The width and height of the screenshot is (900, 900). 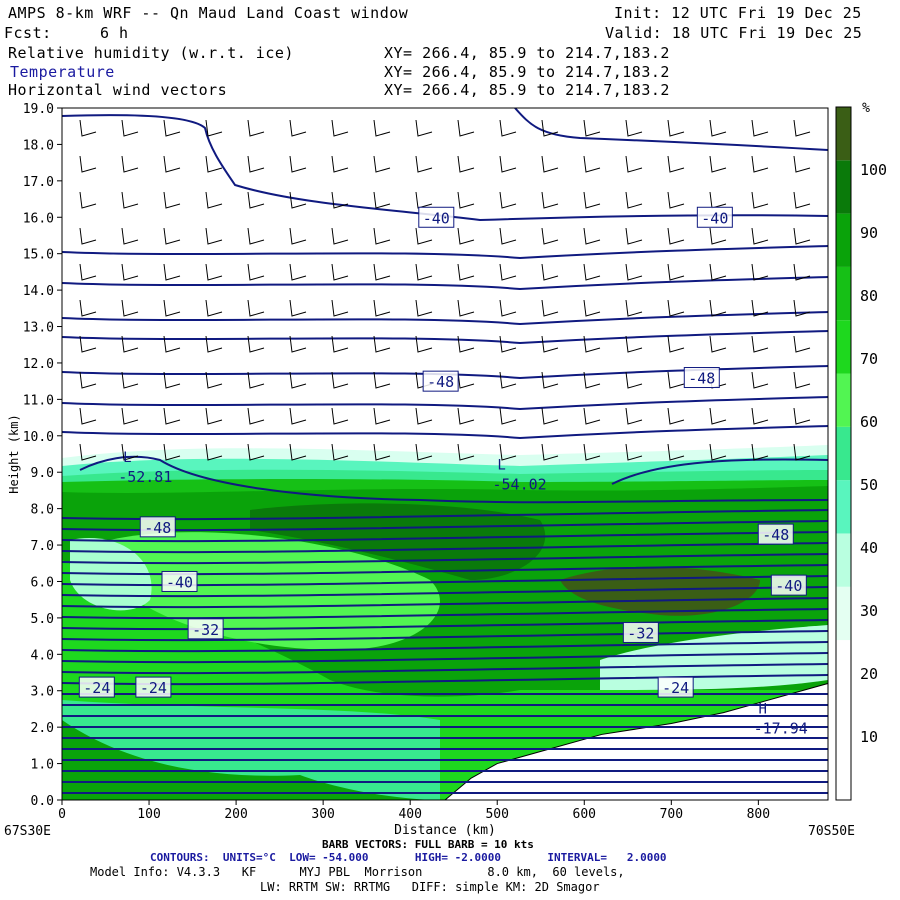 I want to click on colorbar-unit: %, so click(x=866, y=108).